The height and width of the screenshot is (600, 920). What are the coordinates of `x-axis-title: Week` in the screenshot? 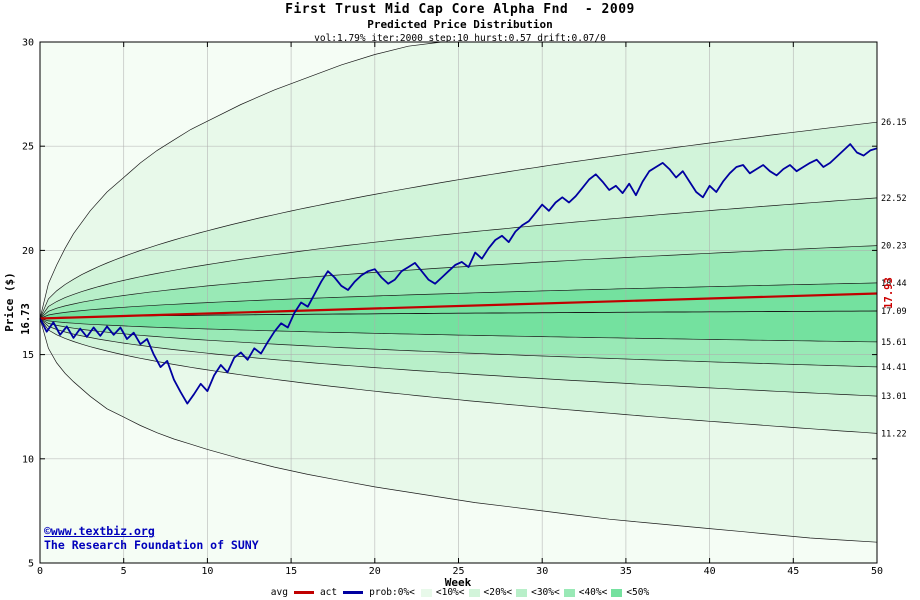 It's located at (458, 582).